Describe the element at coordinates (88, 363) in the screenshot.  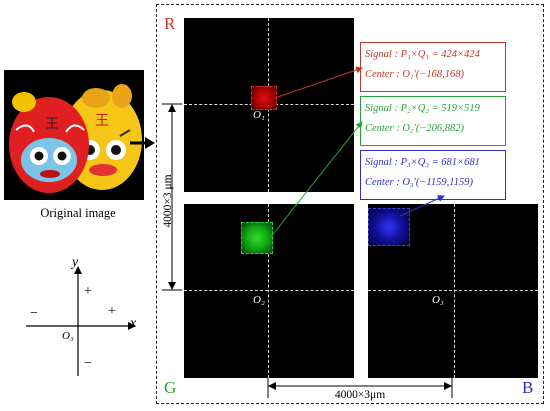
I see `minus-y-sign: −` at that location.